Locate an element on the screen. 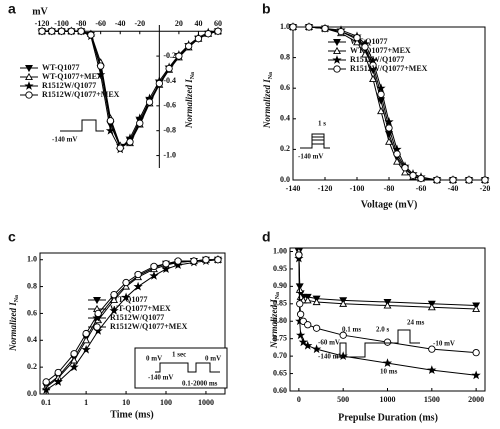 This screenshot has width=500, height=429. x-tick-label: 60 is located at coordinates (218, 23).